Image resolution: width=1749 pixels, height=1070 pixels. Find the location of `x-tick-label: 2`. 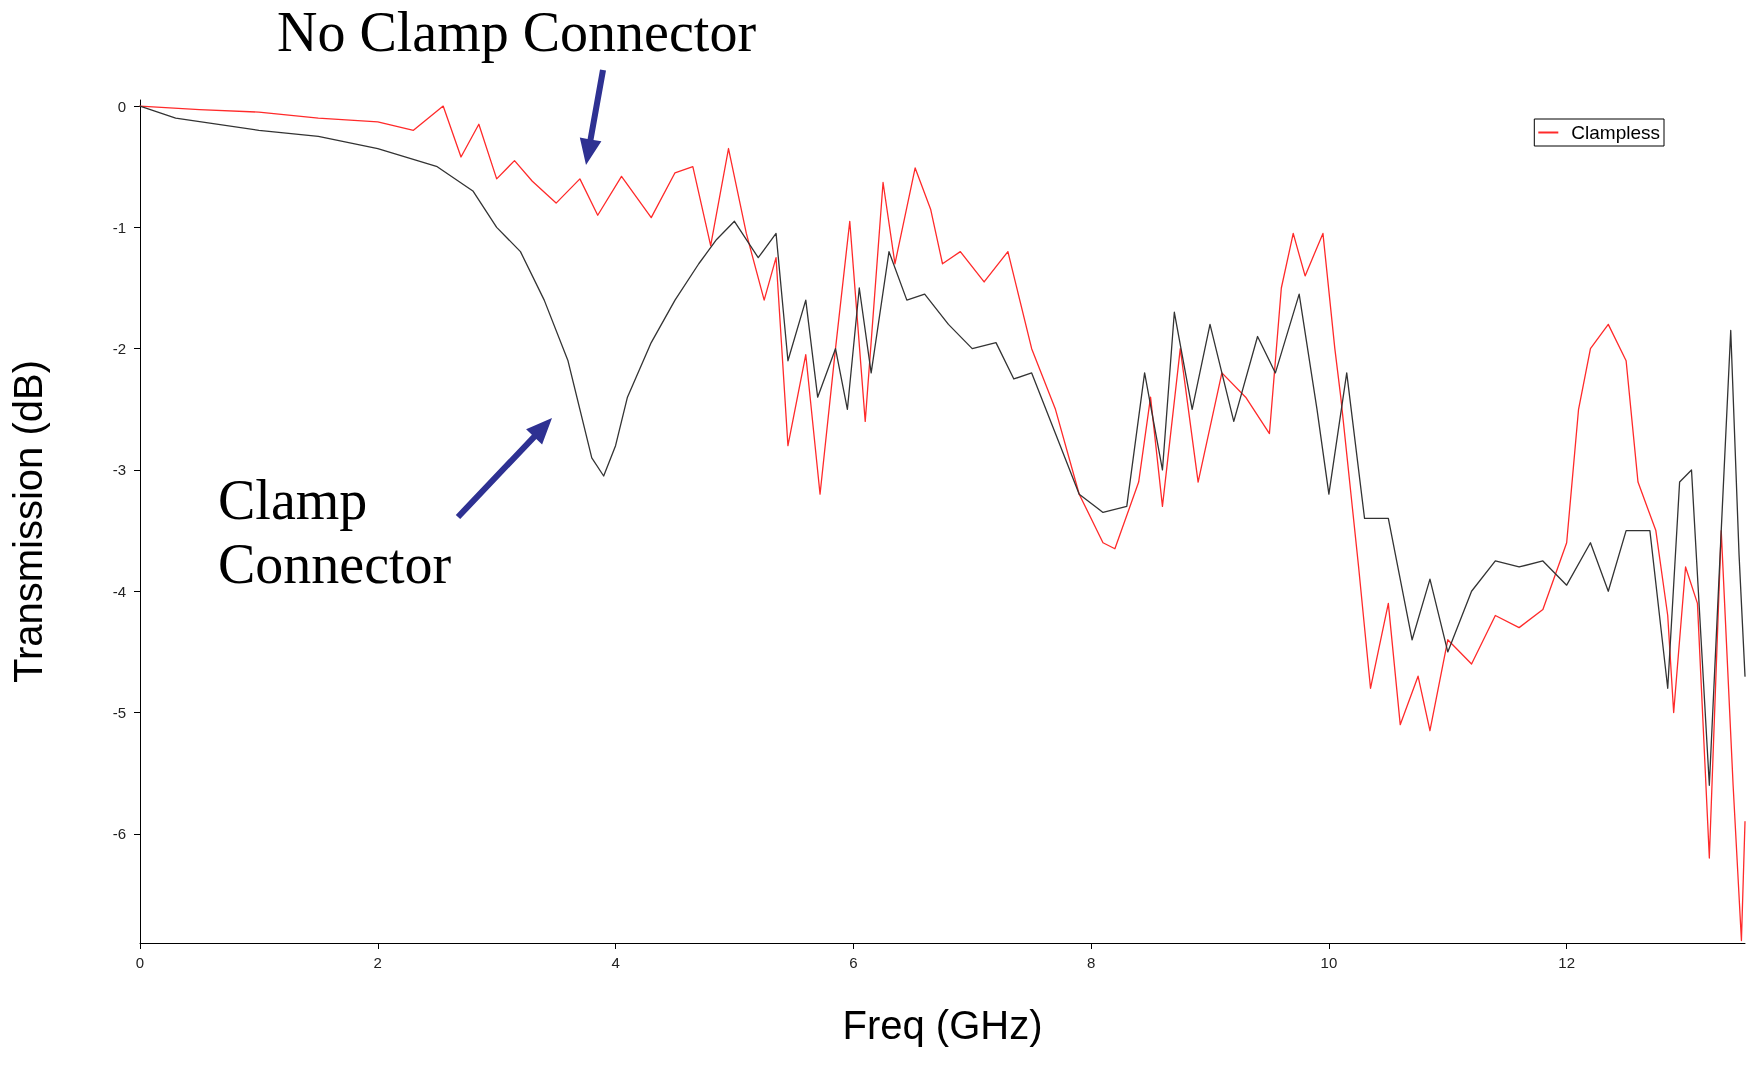

x-tick-label: 2 is located at coordinates (377, 962).